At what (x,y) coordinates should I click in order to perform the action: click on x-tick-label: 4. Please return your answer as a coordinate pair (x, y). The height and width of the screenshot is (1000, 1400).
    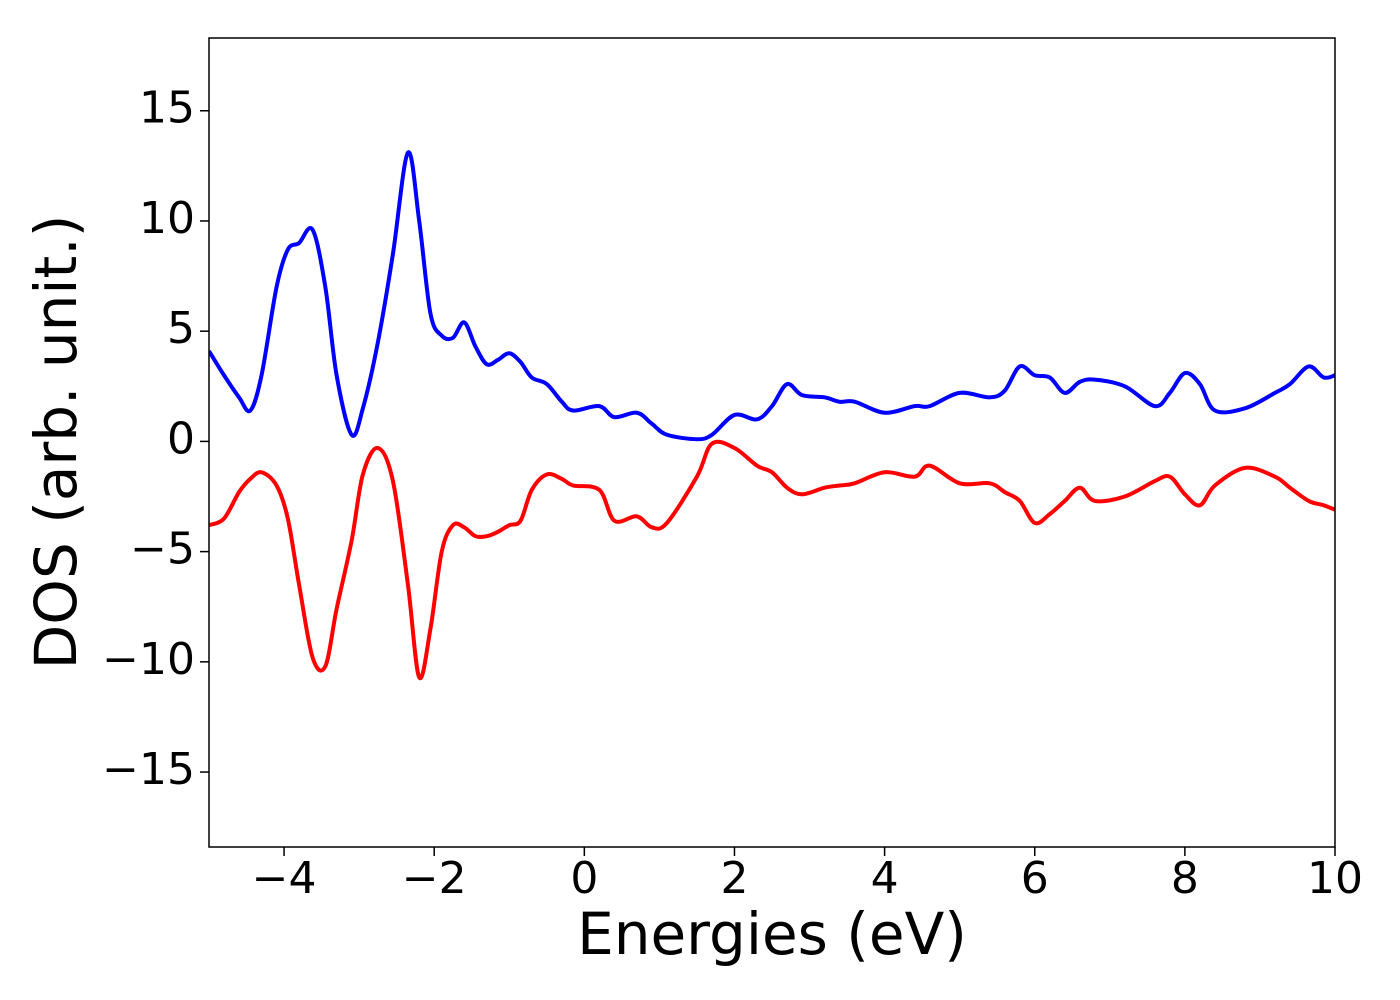
    Looking at the image, I should click on (885, 878).